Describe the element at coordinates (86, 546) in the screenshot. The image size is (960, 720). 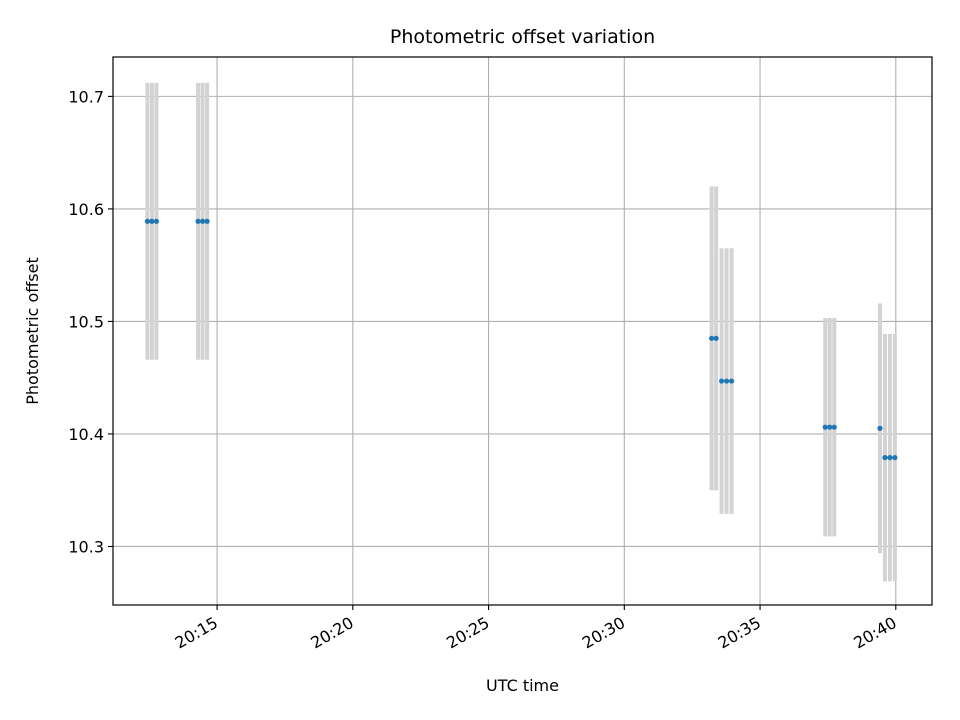
I see `y-tick-label: 10.3` at that location.